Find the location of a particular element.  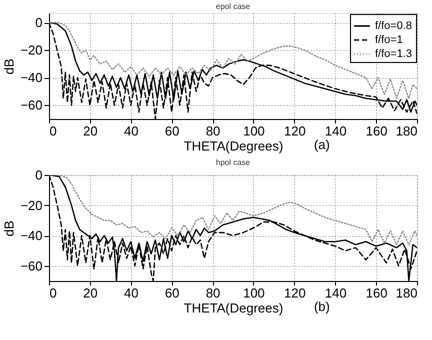

chart-title: epol case is located at coordinates (233, 6).